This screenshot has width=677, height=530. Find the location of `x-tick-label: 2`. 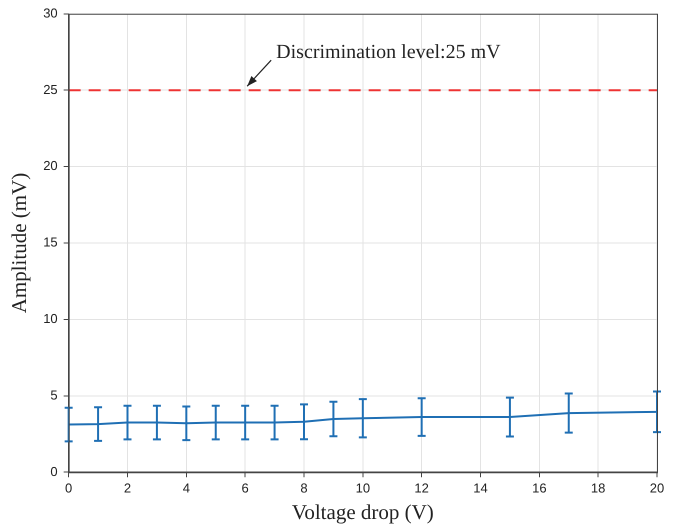

x-tick-label: 2 is located at coordinates (128, 488).